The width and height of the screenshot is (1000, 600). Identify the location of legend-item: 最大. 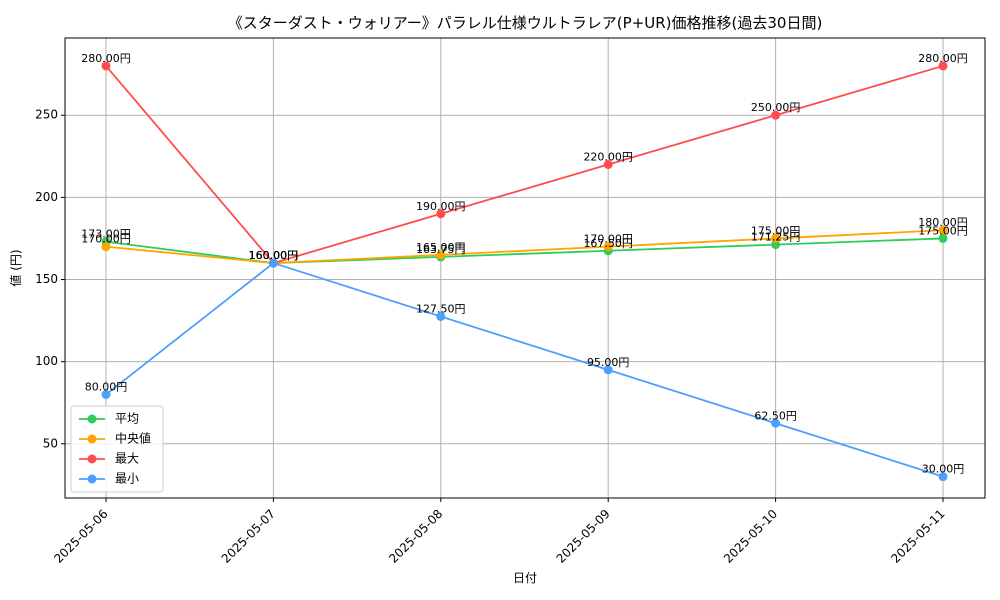
(109, 459).